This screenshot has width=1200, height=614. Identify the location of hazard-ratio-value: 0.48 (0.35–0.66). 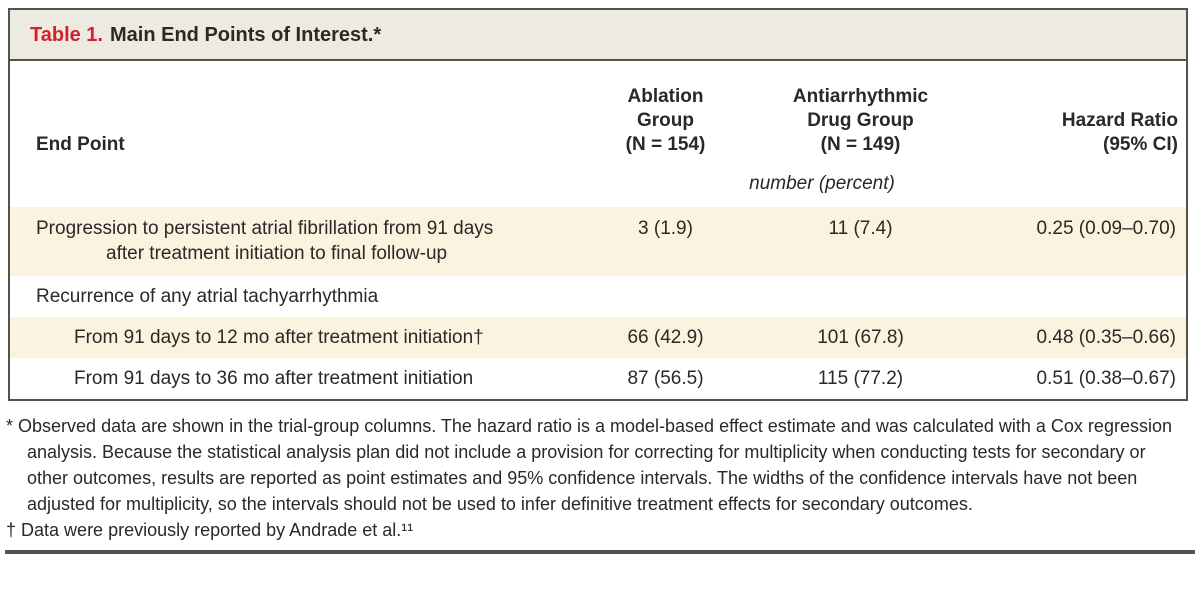
(1106, 337).